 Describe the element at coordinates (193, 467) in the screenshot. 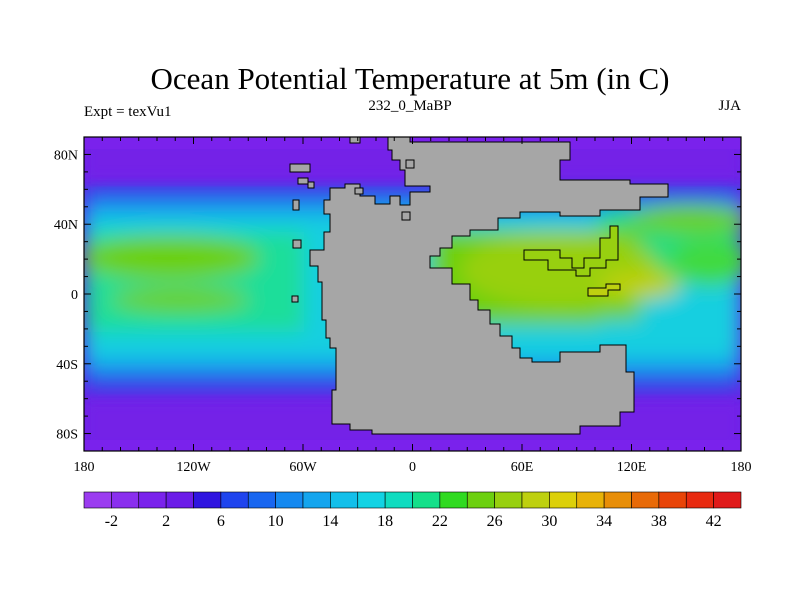

I see `x-tick-label: 120W` at that location.